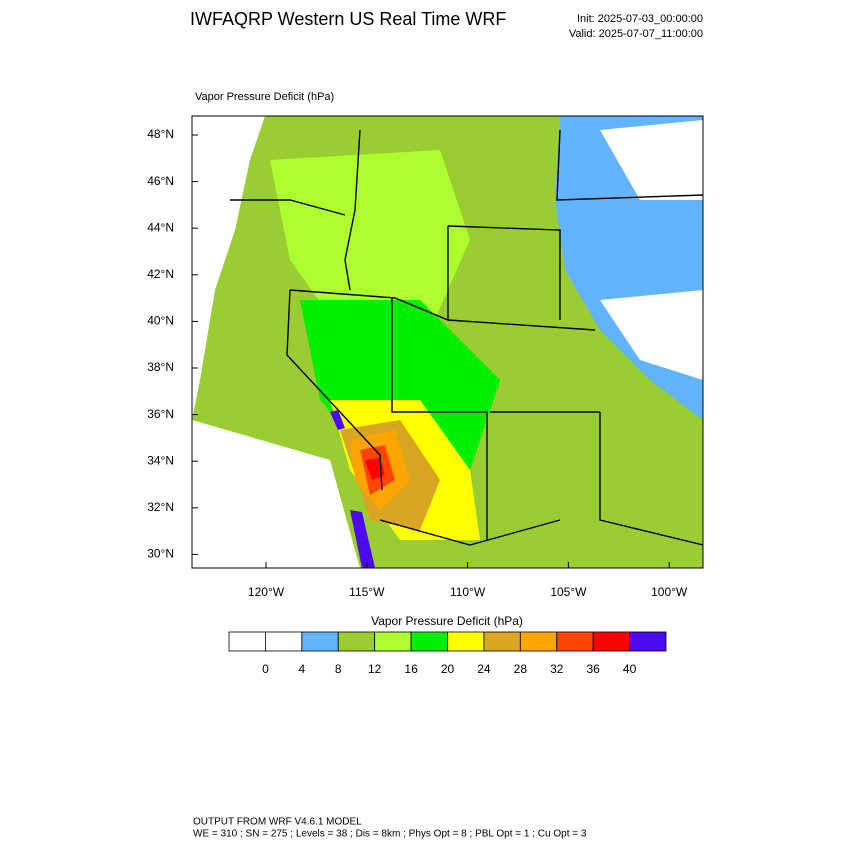 The height and width of the screenshot is (850, 850). What do you see at coordinates (264, 97) in the screenshot?
I see `map-subtitle: Vapor Pressure Deficit (hPa)` at bounding box center [264, 97].